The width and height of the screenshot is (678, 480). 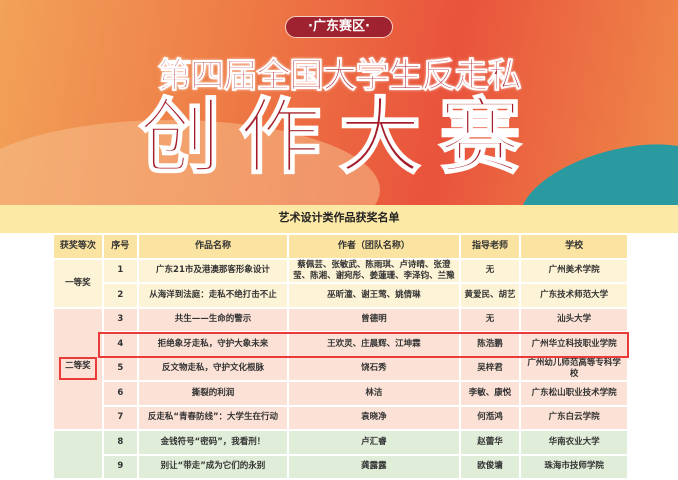 I want to click on work-cell: 共生——生命的警示, so click(x=213, y=319).